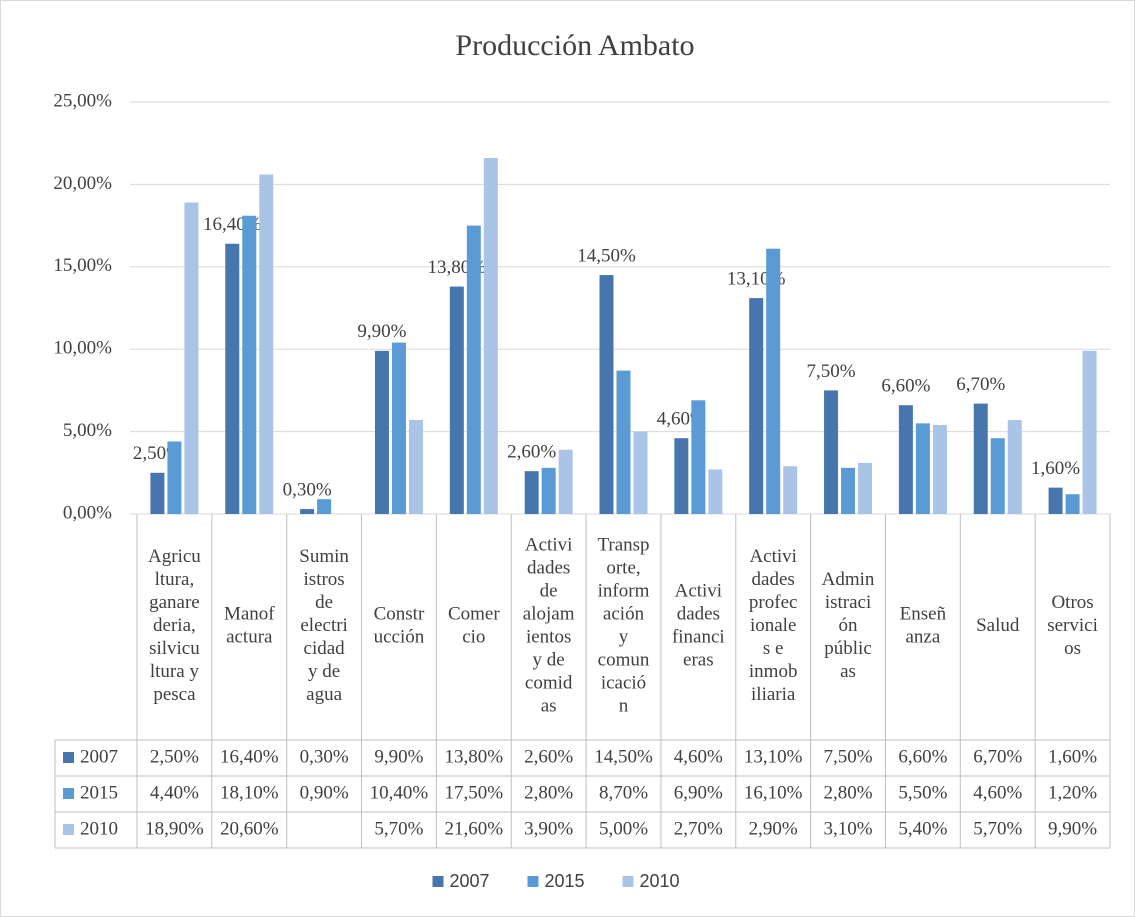 This screenshot has height=917, width=1135. I want to click on data-label: 7,50%, so click(830, 371).